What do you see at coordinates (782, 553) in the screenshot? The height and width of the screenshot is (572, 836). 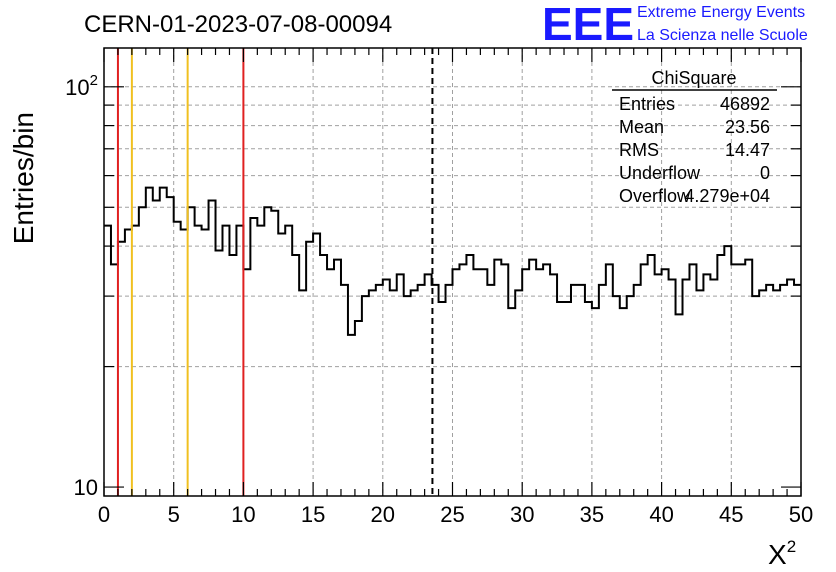 I see `x-axis-title: X2` at bounding box center [782, 553].